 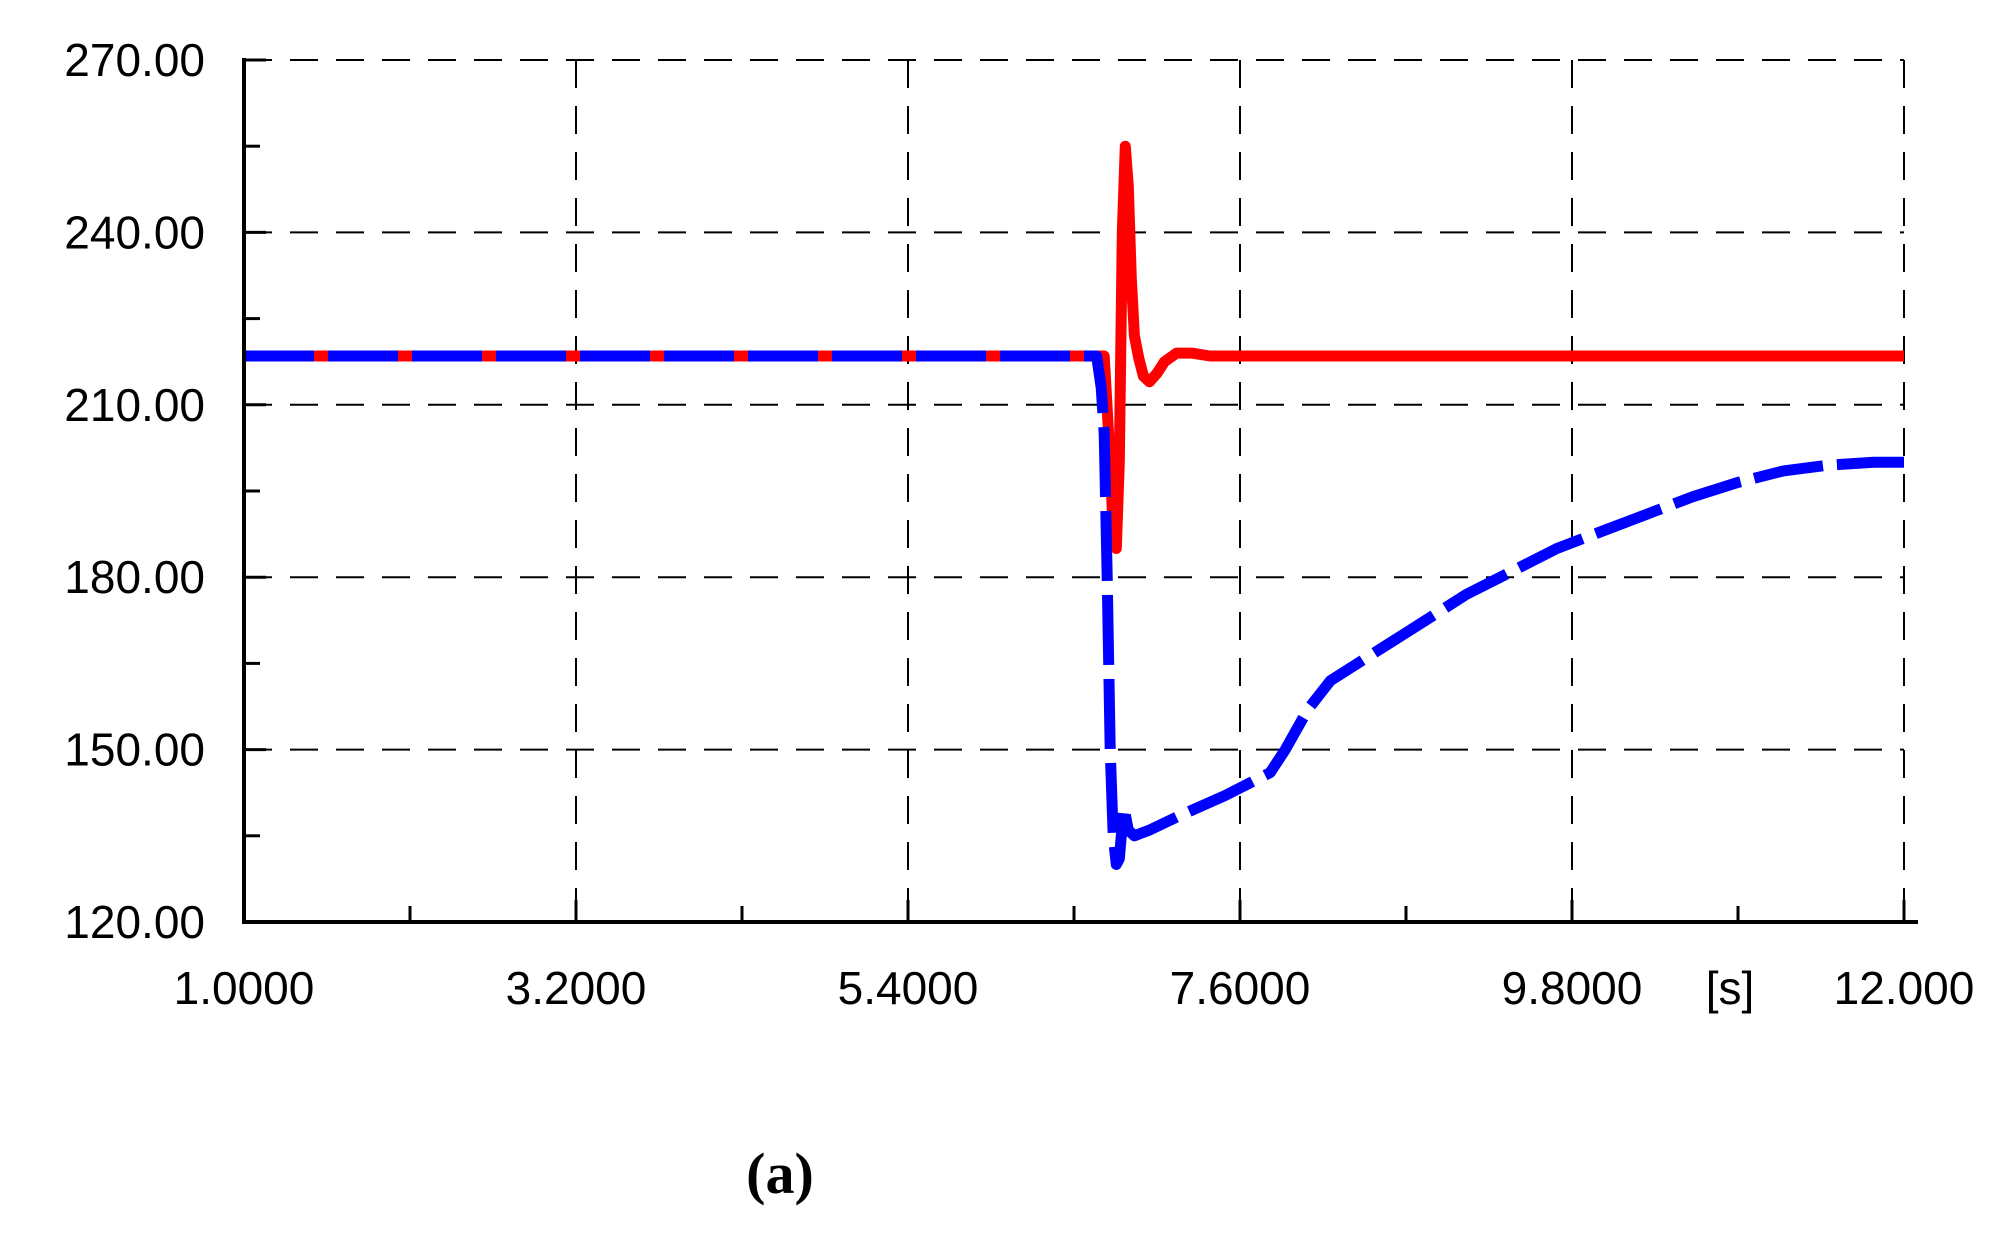 What do you see at coordinates (244, 988) in the screenshot?
I see `x-tick-label: 1.0000` at bounding box center [244, 988].